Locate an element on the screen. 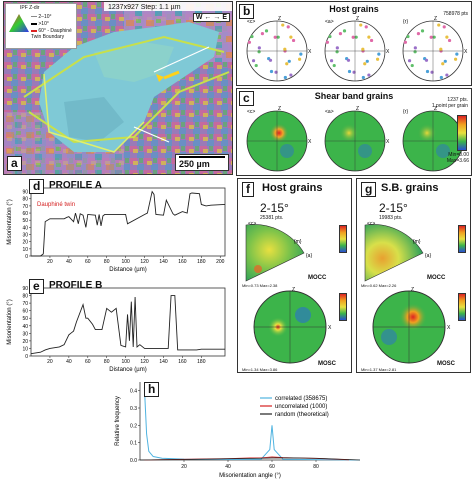 The width and height of the screenshot is (474, 491). panel-g-mocc-minmax: Min=0.62 Max=2.26 is located at coordinates (379, 285).